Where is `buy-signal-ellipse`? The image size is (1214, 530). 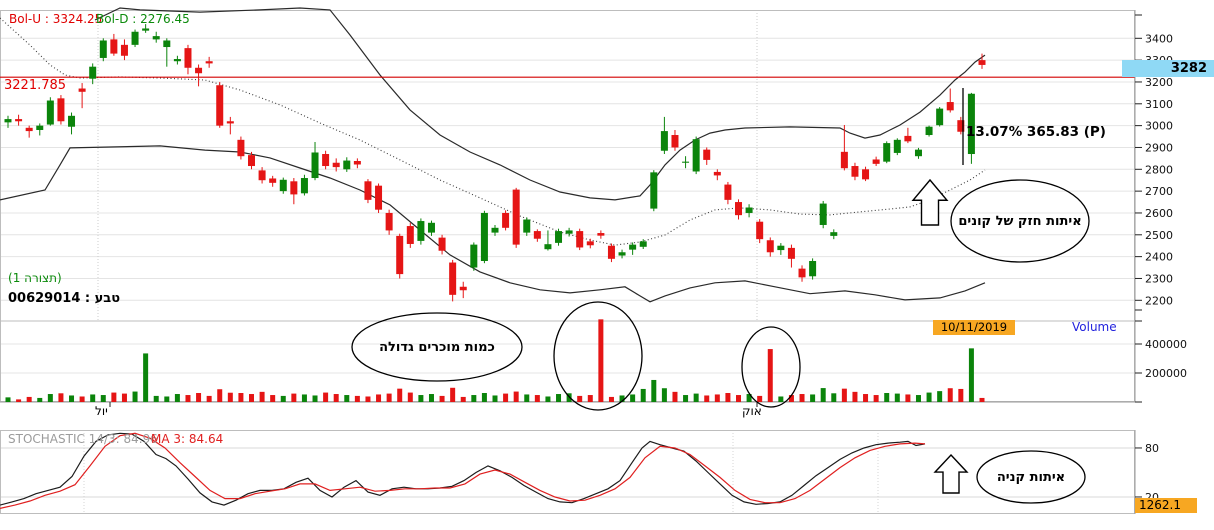 buy-signal-ellipse is located at coordinates (1031, 477).